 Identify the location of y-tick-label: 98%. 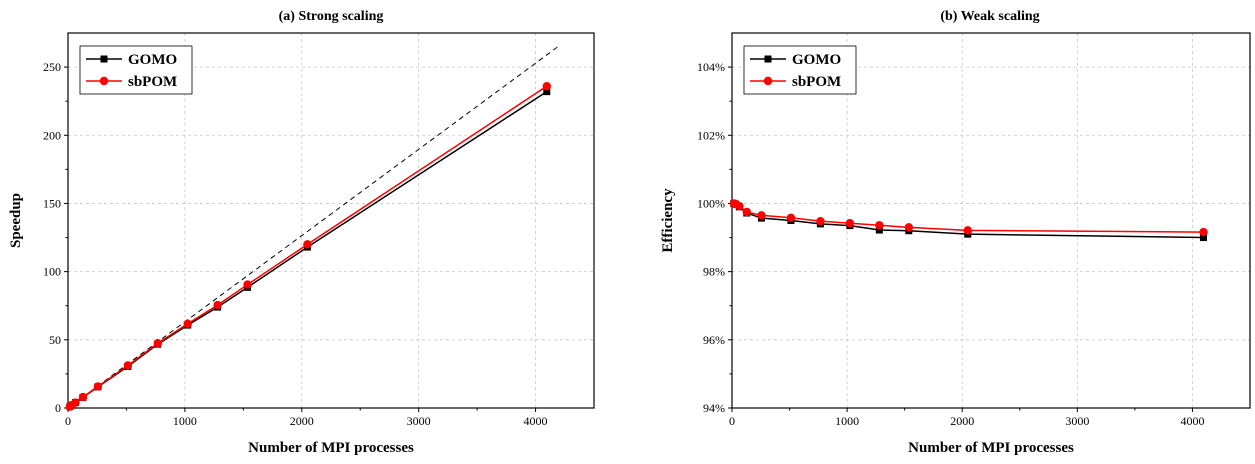
(714, 272).